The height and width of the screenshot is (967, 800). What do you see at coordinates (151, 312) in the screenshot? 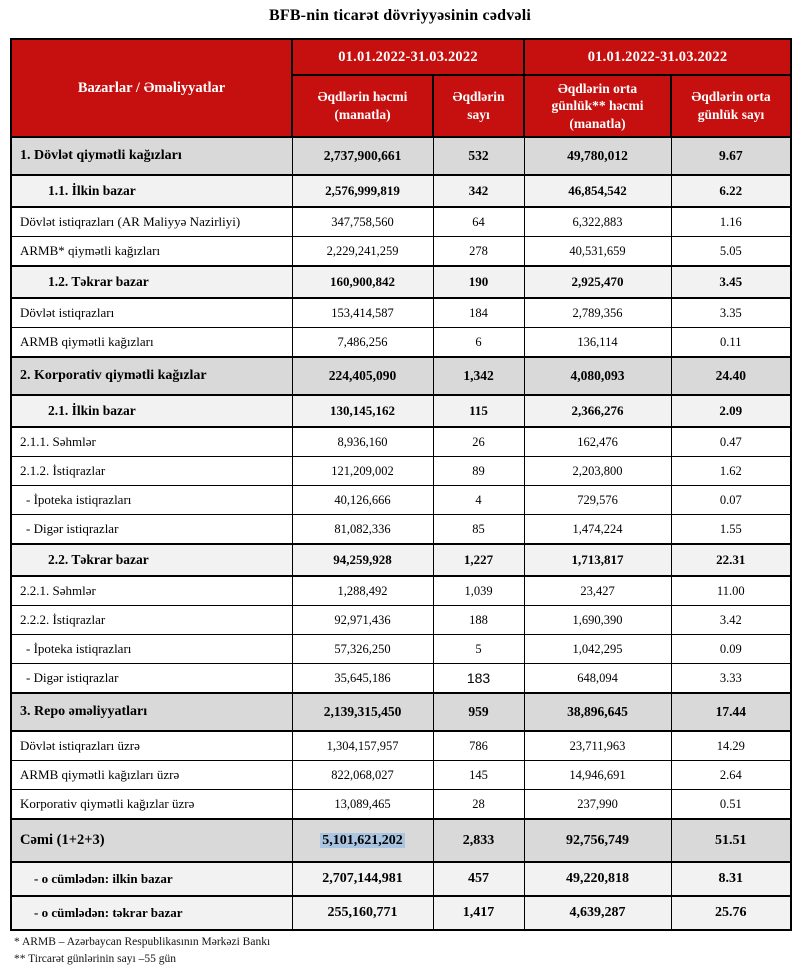
I see `row-label: Dövlət istiqrazları` at bounding box center [151, 312].